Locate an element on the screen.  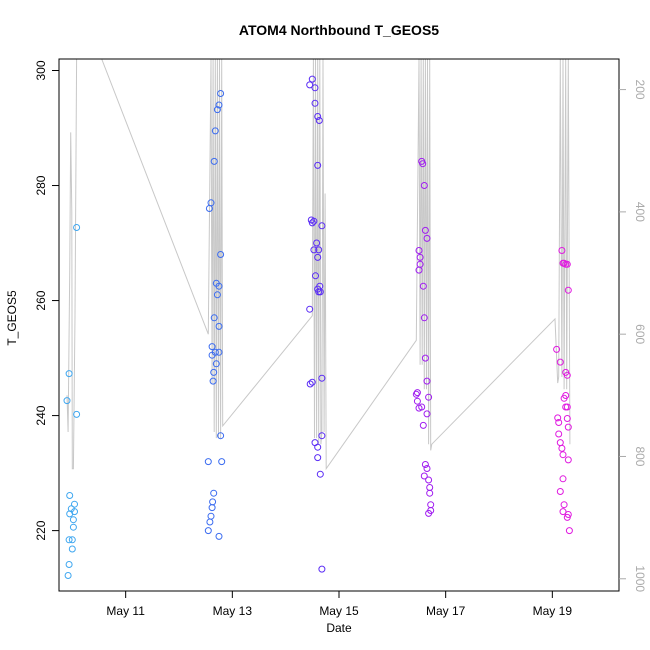
right-tick-label: 200 is located at coordinates (640, 90).